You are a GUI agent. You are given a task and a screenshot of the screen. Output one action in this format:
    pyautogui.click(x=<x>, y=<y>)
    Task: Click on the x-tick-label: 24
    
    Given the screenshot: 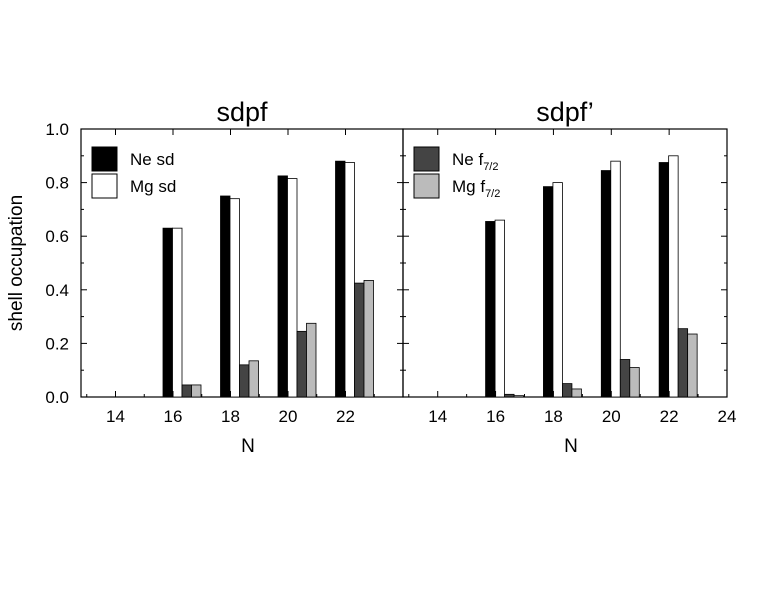 What is the action you would take?
    pyautogui.click(x=727, y=416)
    